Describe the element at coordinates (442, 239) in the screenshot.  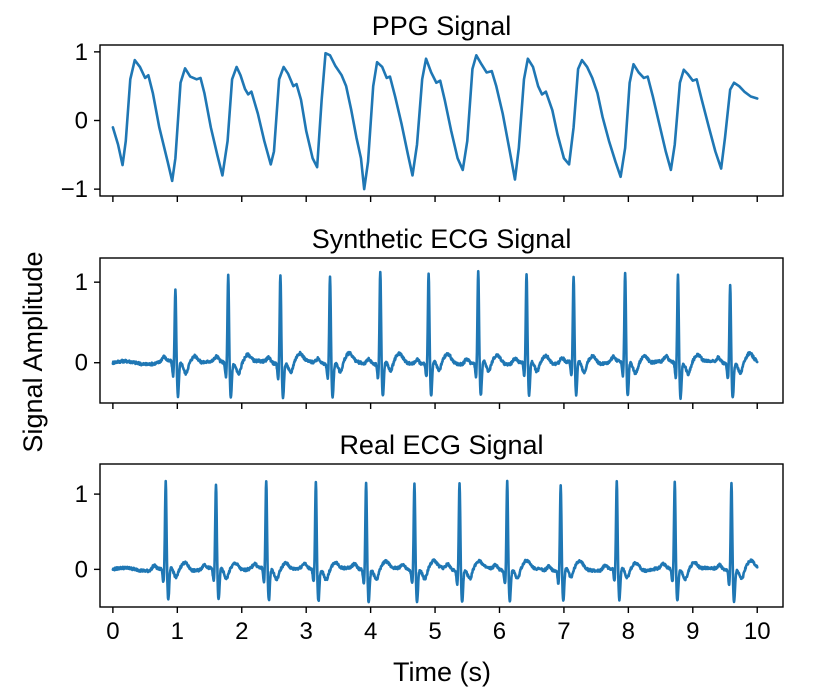
I see `subplot-title: Synthetic ECG Signal` at that location.